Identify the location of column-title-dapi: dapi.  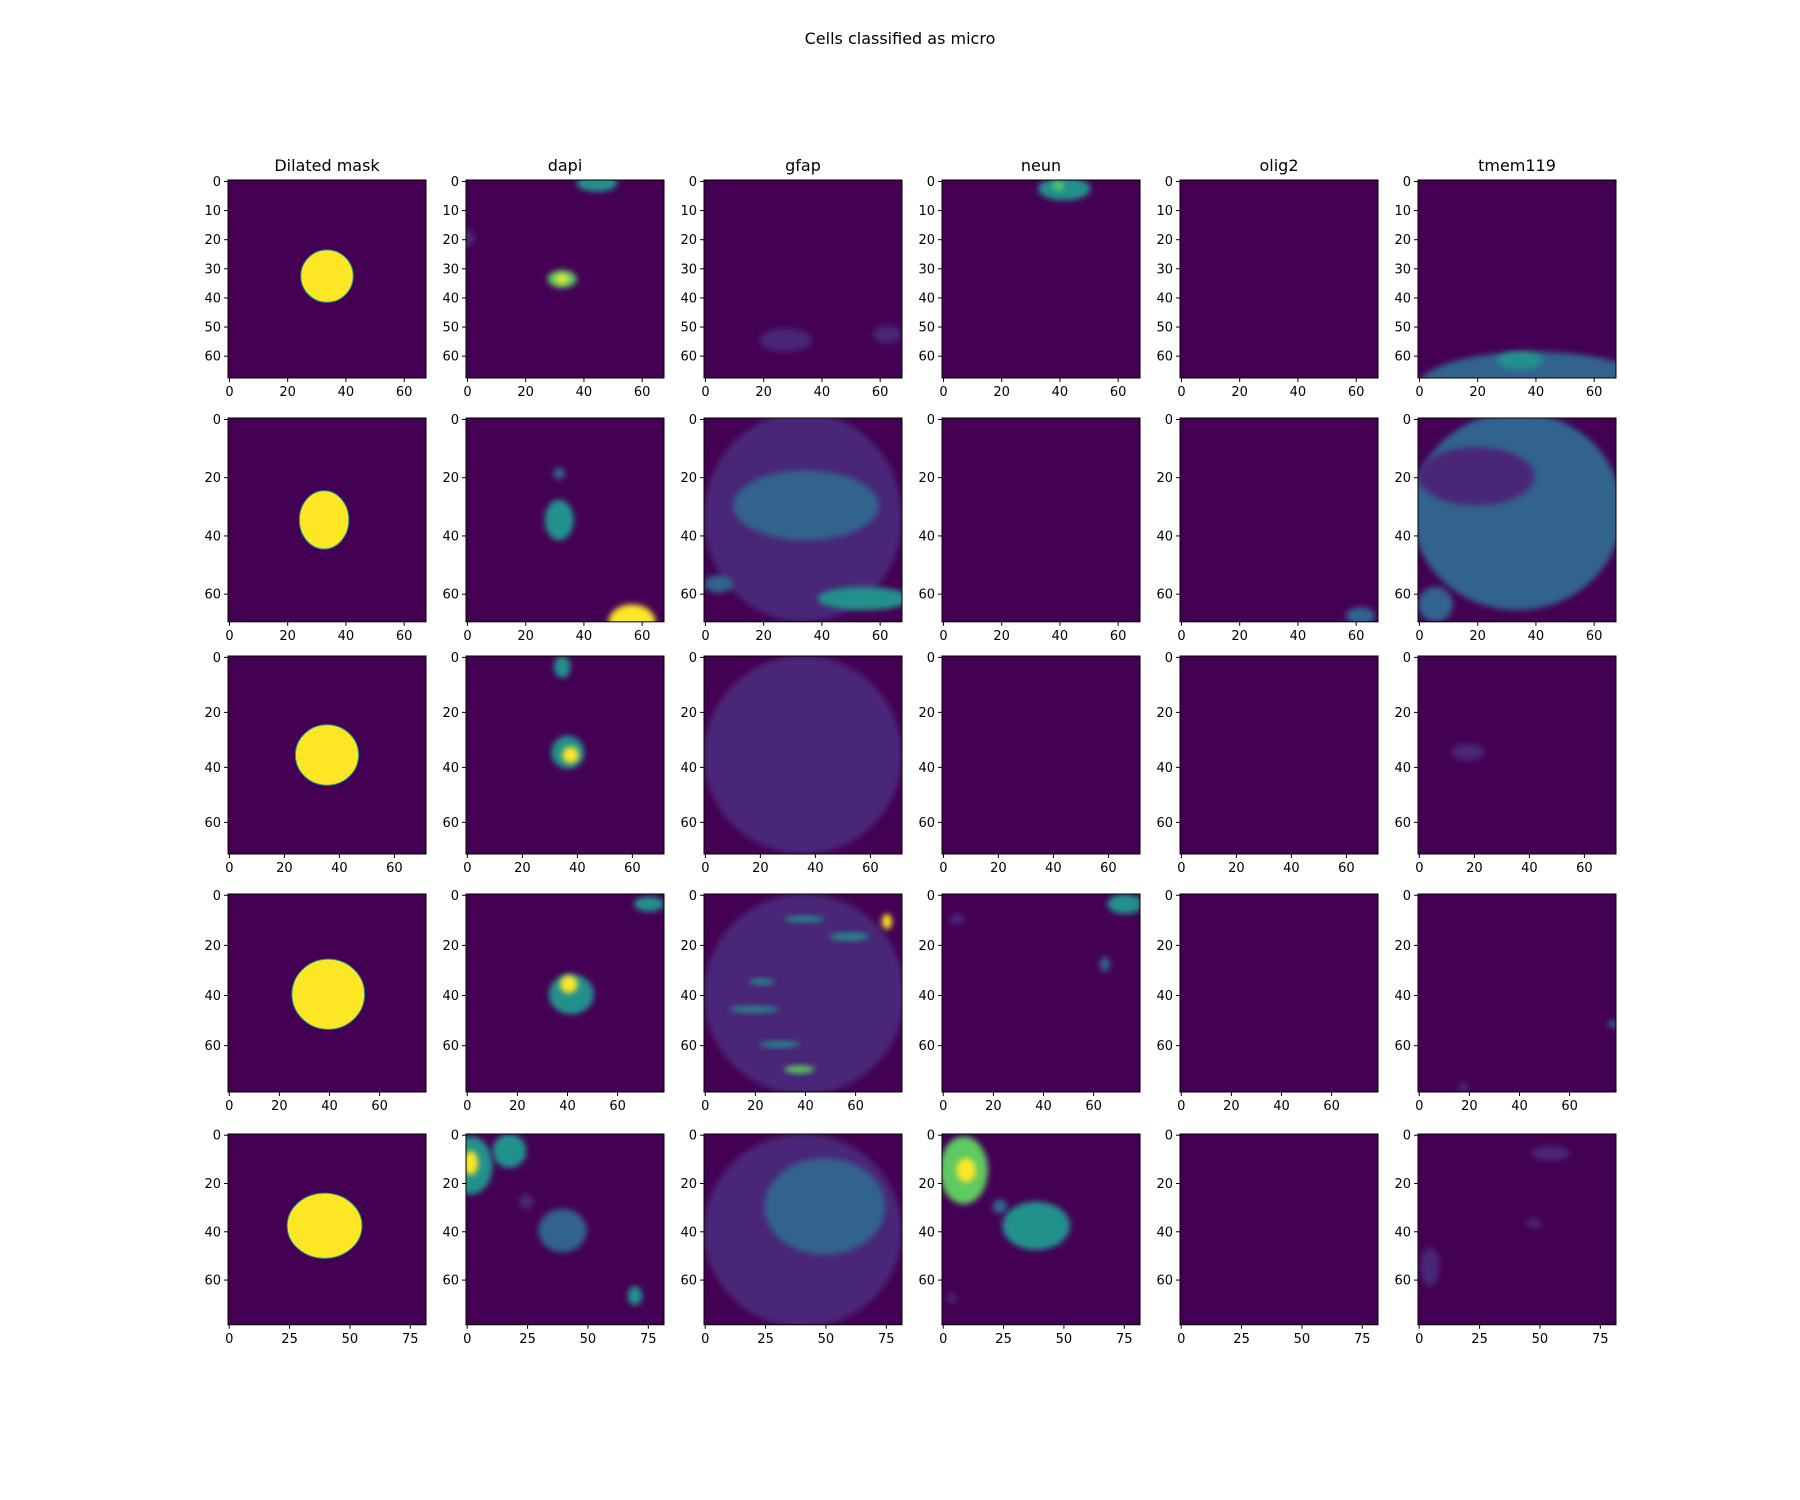
(565, 165).